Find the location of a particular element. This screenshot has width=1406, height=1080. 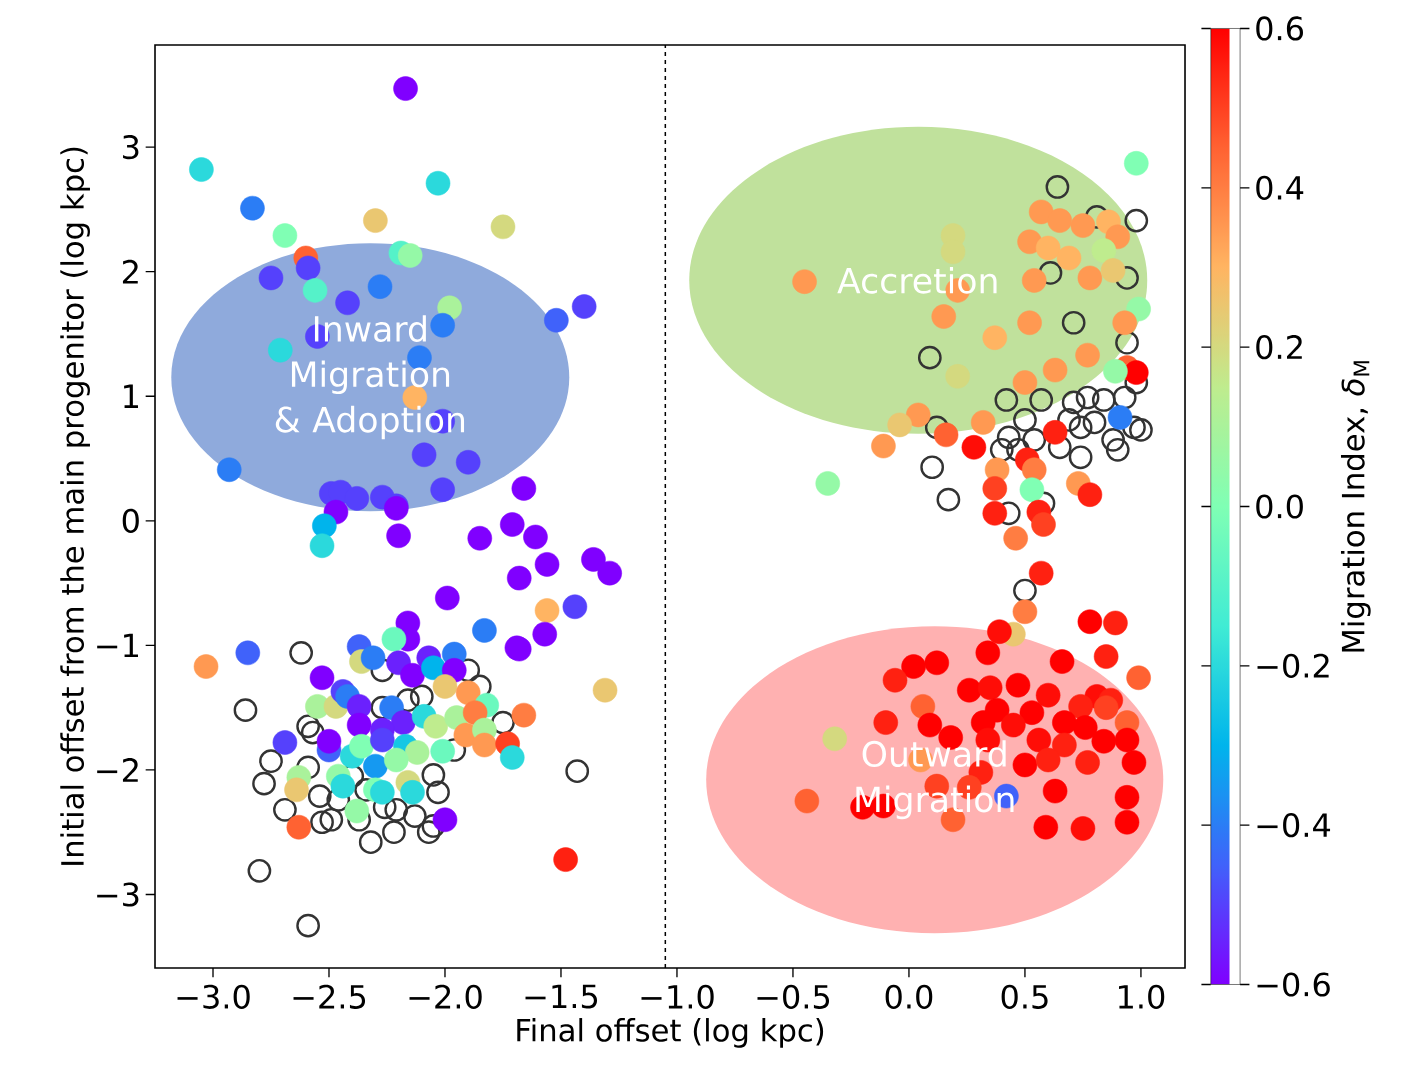

x-tick-label: −1.5 is located at coordinates (561, 996).